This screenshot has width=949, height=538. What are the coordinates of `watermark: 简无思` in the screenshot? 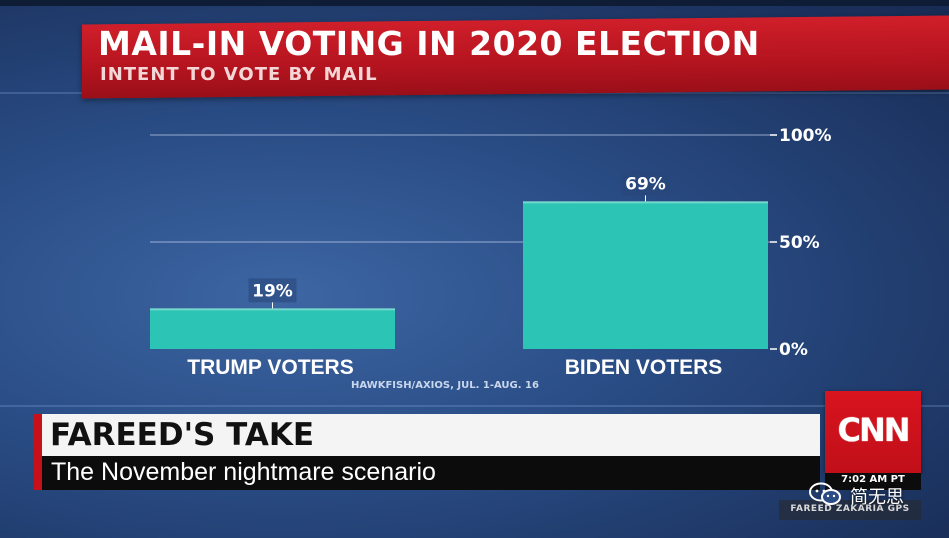 It's located at (866, 494).